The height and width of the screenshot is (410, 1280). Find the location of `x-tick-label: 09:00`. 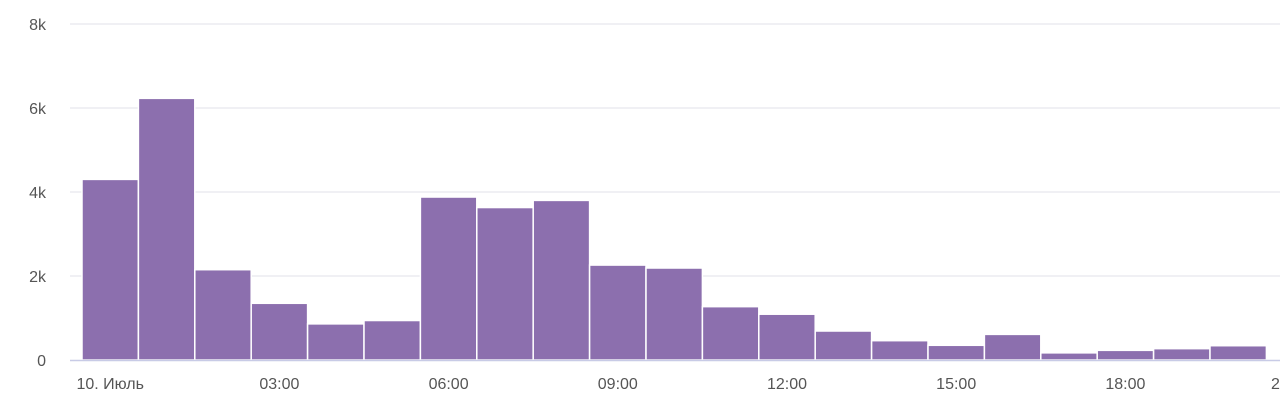

x-tick-label: 09:00 is located at coordinates (618, 384).